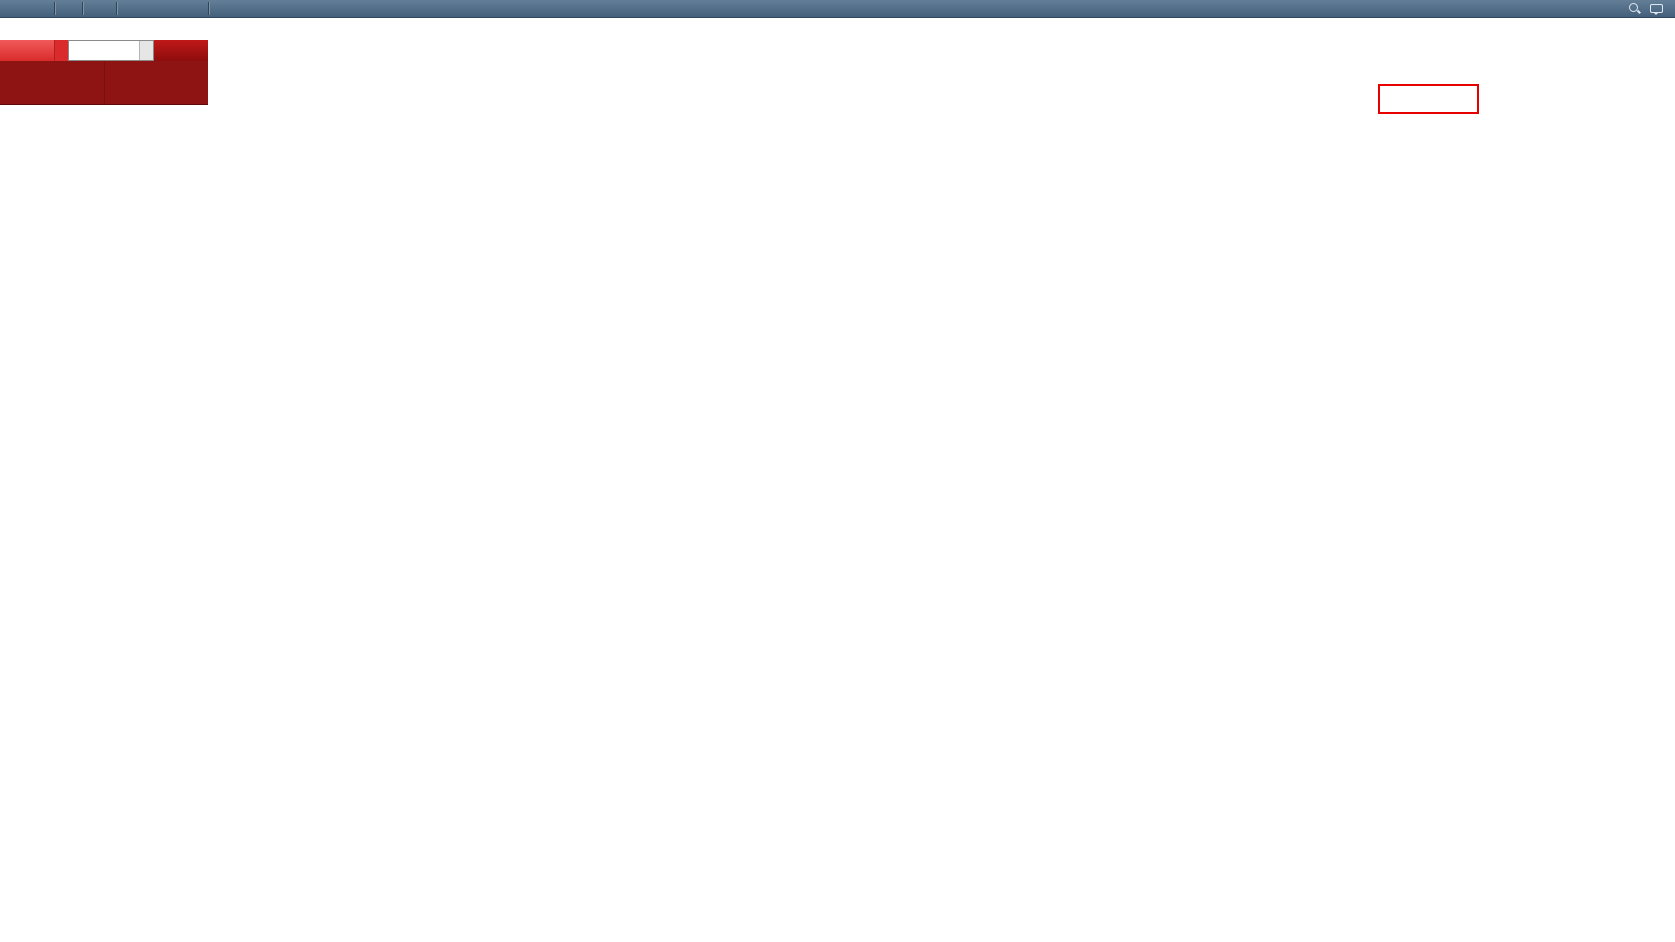 The height and width of the screenshot is (942, 1675). Describe the element at coordinates (10, 29) in the screenshot. I see `chart-ohlc-header` at that location.